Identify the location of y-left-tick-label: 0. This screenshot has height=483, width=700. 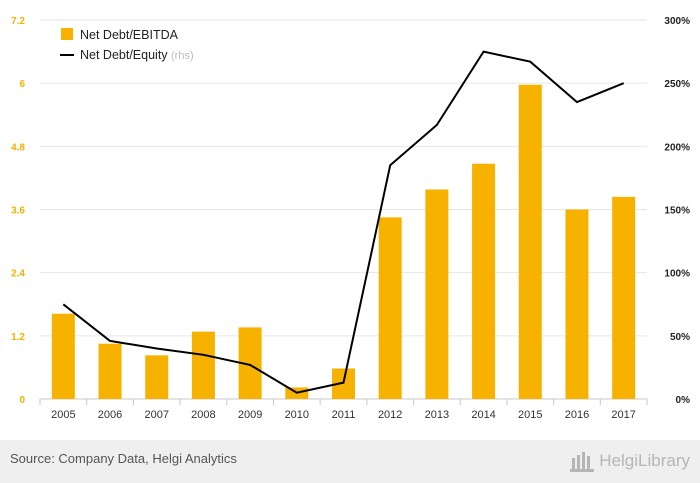
(22, 400).